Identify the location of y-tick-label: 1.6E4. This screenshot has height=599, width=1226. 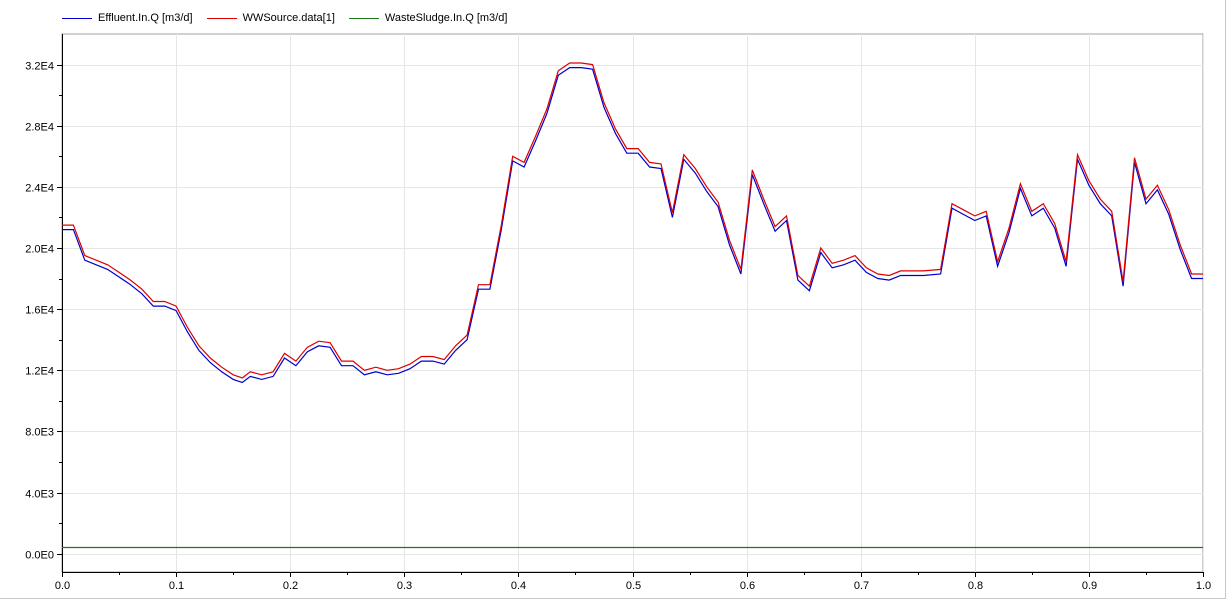
(39, 311).